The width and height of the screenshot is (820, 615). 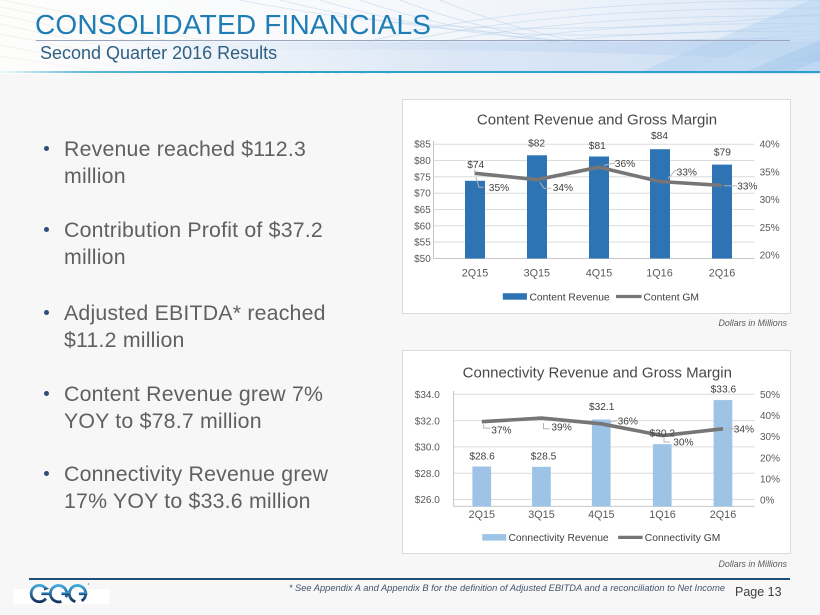 What do you see at coordinates (770, 395) in the screenshot?
I see `svg-text: 50%` at bounding box center [770, 395].